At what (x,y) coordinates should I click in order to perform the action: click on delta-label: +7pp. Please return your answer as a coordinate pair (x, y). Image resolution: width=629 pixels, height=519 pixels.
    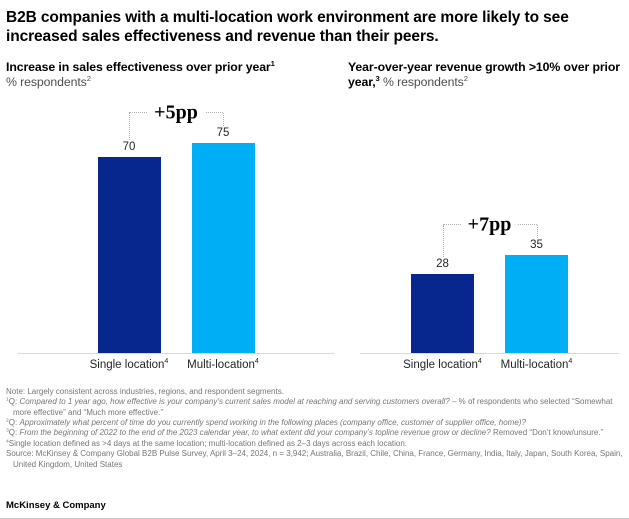
    Looking at the image, I should click on (489, 225).